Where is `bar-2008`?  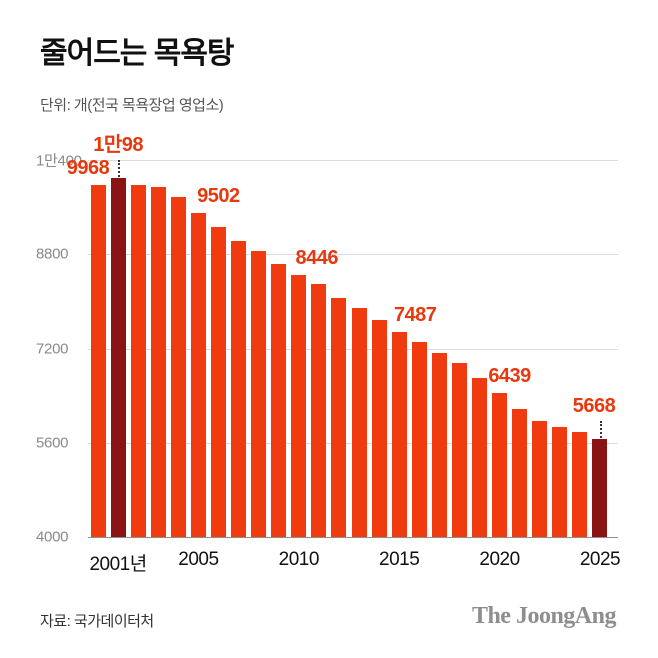
bar-2008 is located at coordinates (259, 394).